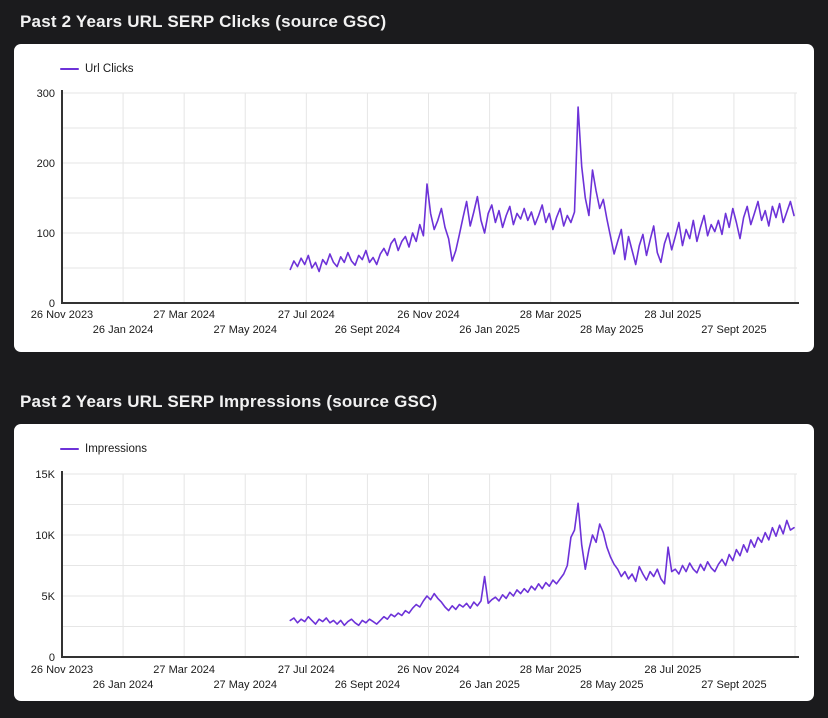 This screenshot has width=828, height=718. Describe the element at coordinates (69, 69) in the screenshot. I see `url-clicks-legend-line-icon` at that location.